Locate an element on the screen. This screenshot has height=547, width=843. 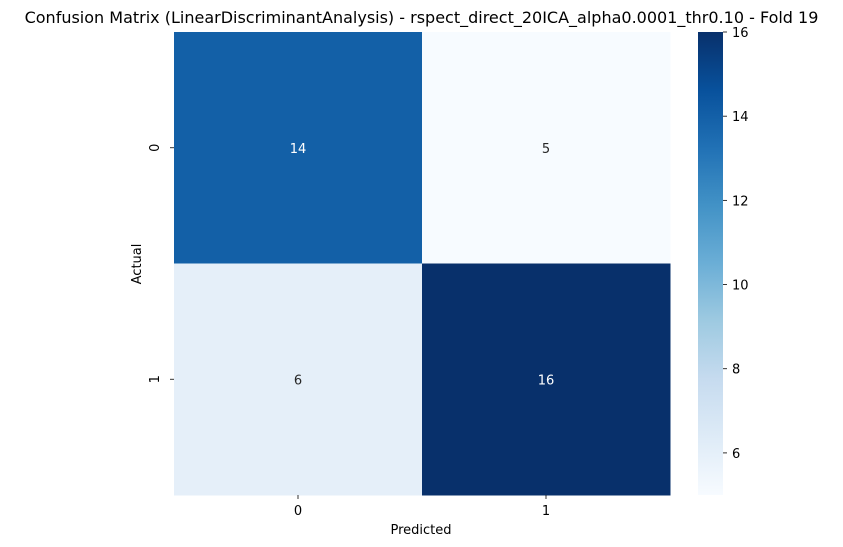
heatmap-cell-r1-c1 is located at coordinates (546, 379).